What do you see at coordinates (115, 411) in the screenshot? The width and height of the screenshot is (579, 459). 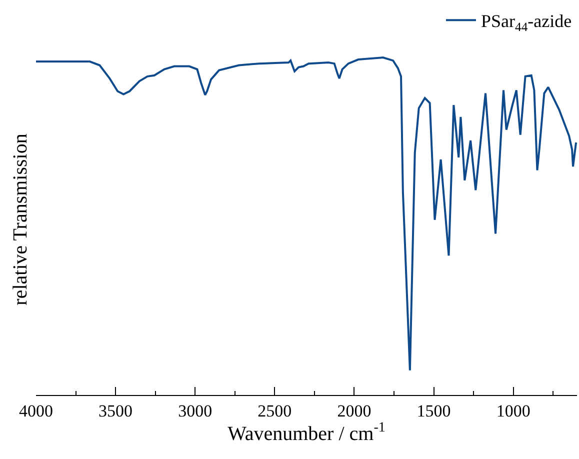 I see `x-tick-label: 3500` at bounding box center [115, 411].